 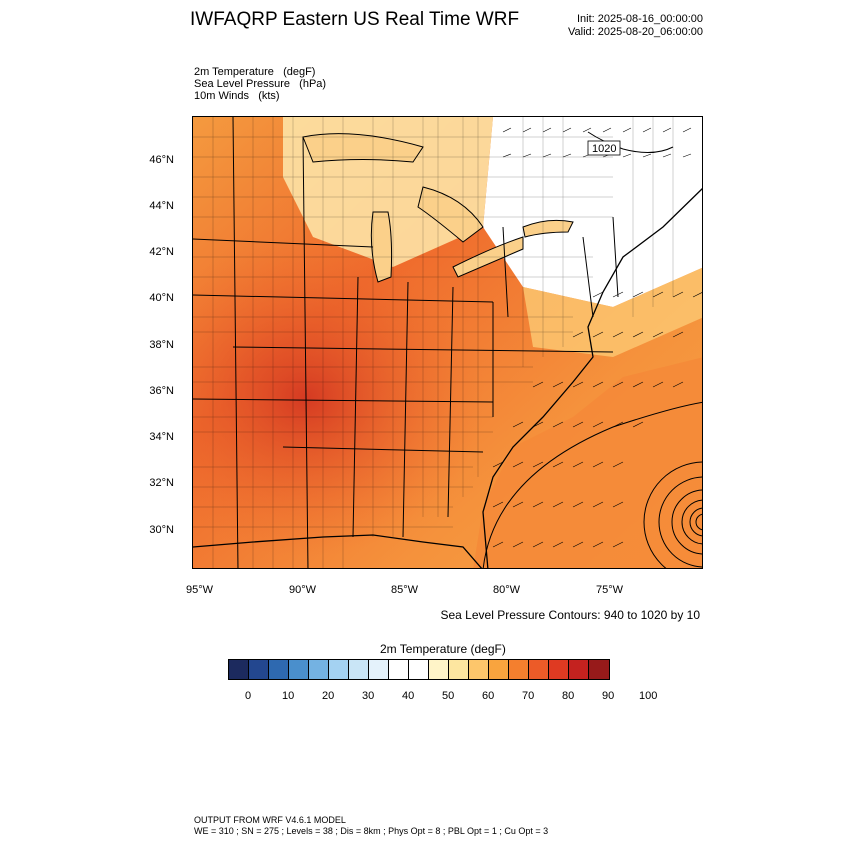 I want to click on lat-label-32: 32°N, so click(x=161, y=483).